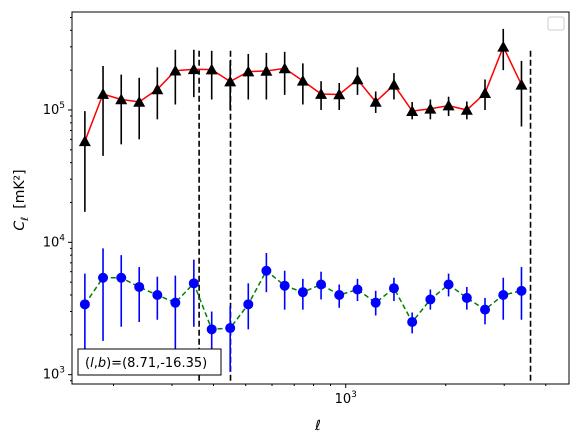 The width and height of the screenshot is (580, 441). I want to click on annotation: (l,b)=(8.71,-16.35), so click(149, 362).